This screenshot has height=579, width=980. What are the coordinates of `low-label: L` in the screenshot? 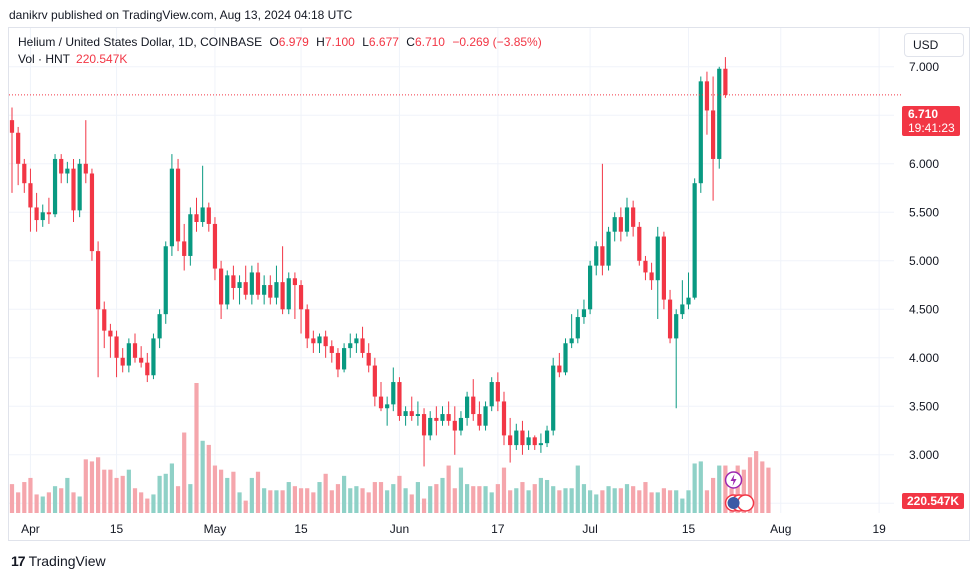 It's located at (365, 42).